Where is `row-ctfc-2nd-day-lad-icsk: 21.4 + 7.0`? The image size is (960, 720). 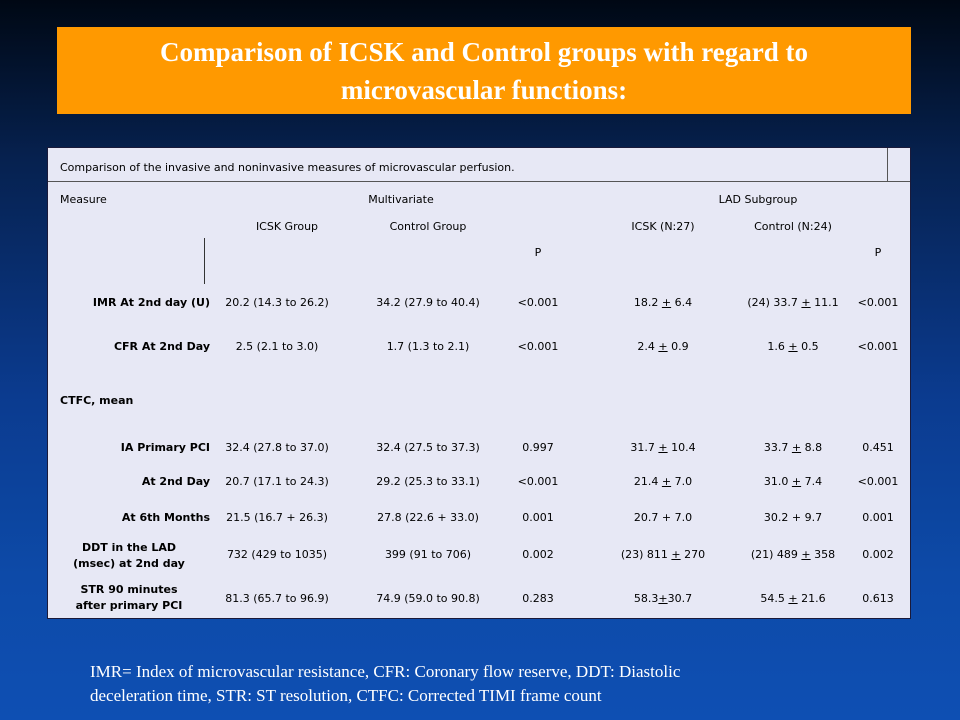
row-ctfc-2nd-day-lad-icsk: 21.4 + 7.0 is located at coordinates (663, 481).